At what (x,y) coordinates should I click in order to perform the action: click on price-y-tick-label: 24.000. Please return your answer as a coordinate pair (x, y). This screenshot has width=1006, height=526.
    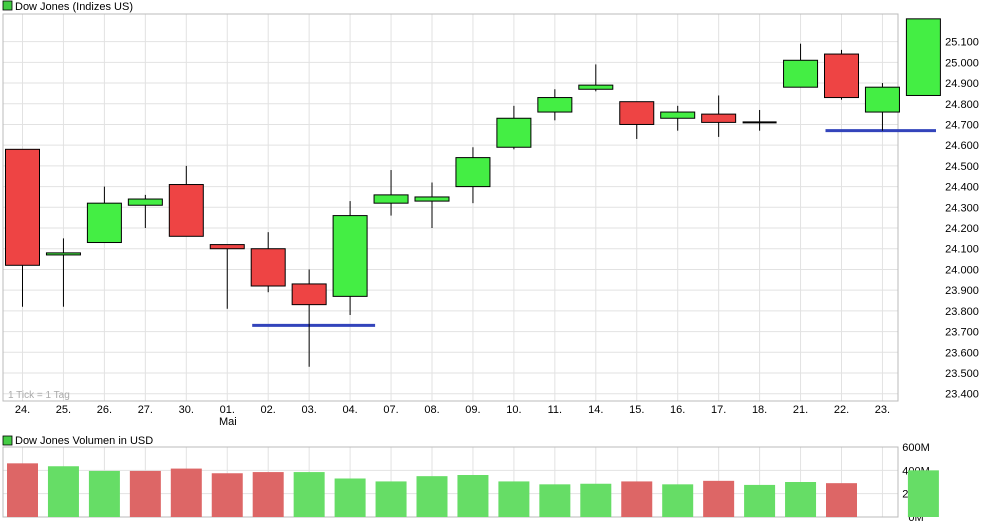
    Looking at the image, I should click on (962, 270).